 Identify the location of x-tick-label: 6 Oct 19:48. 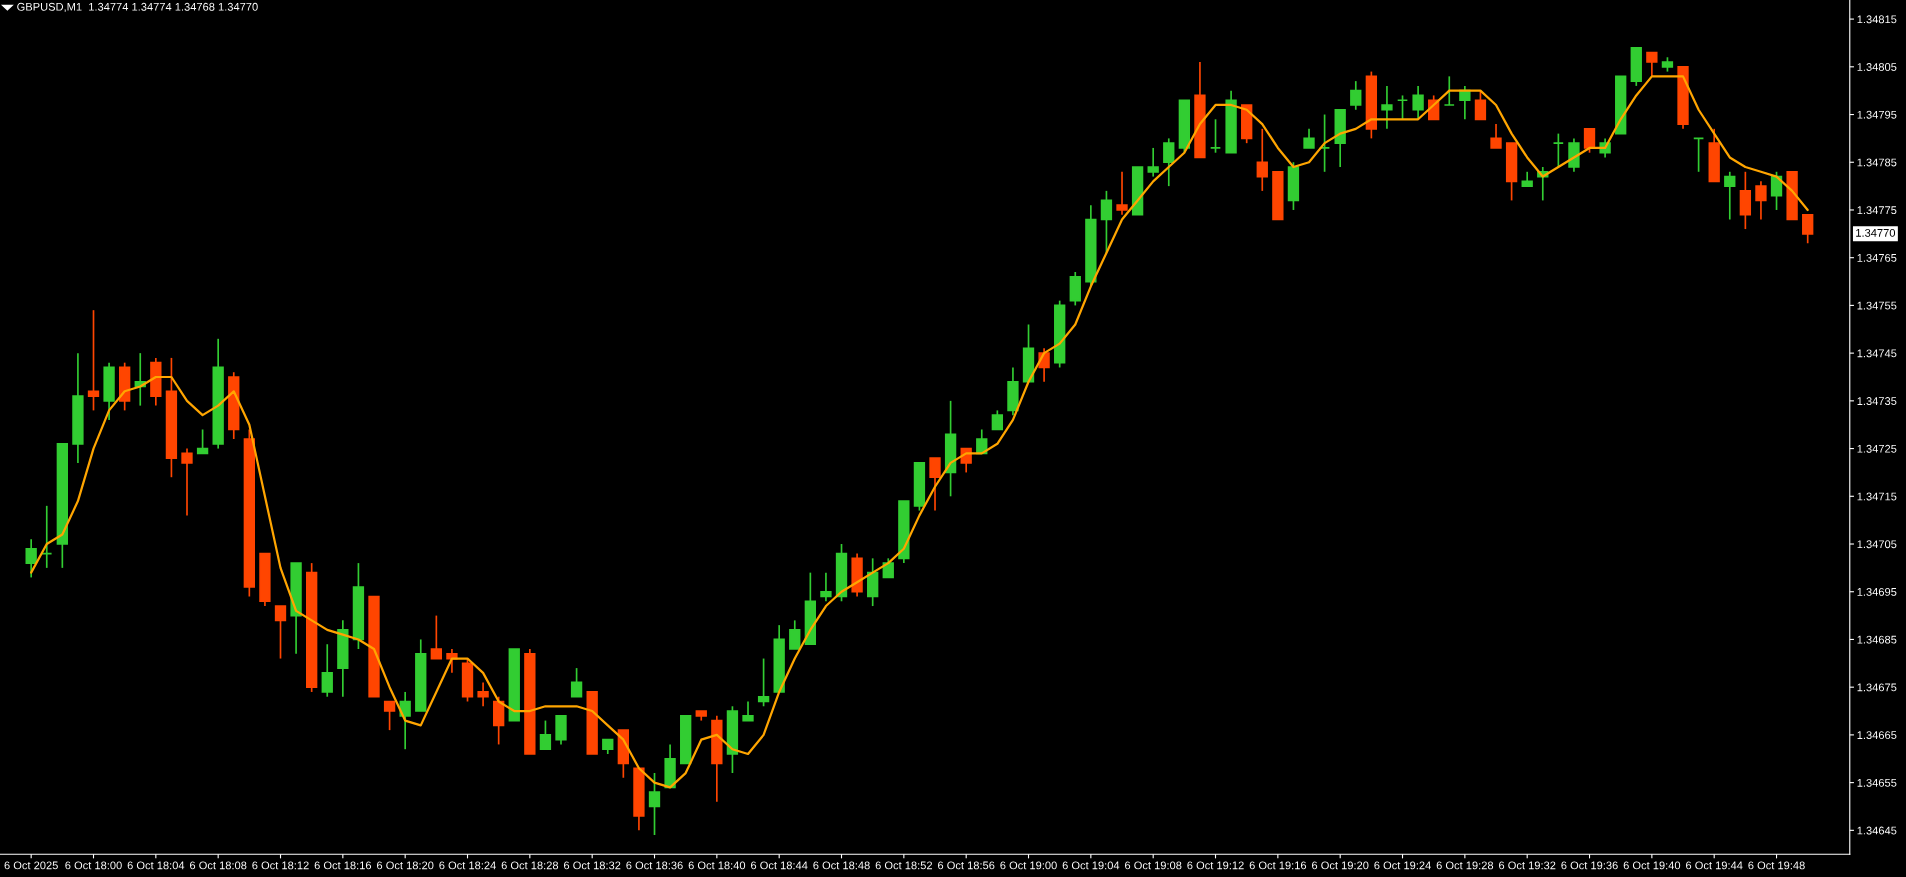
(1776, 865).